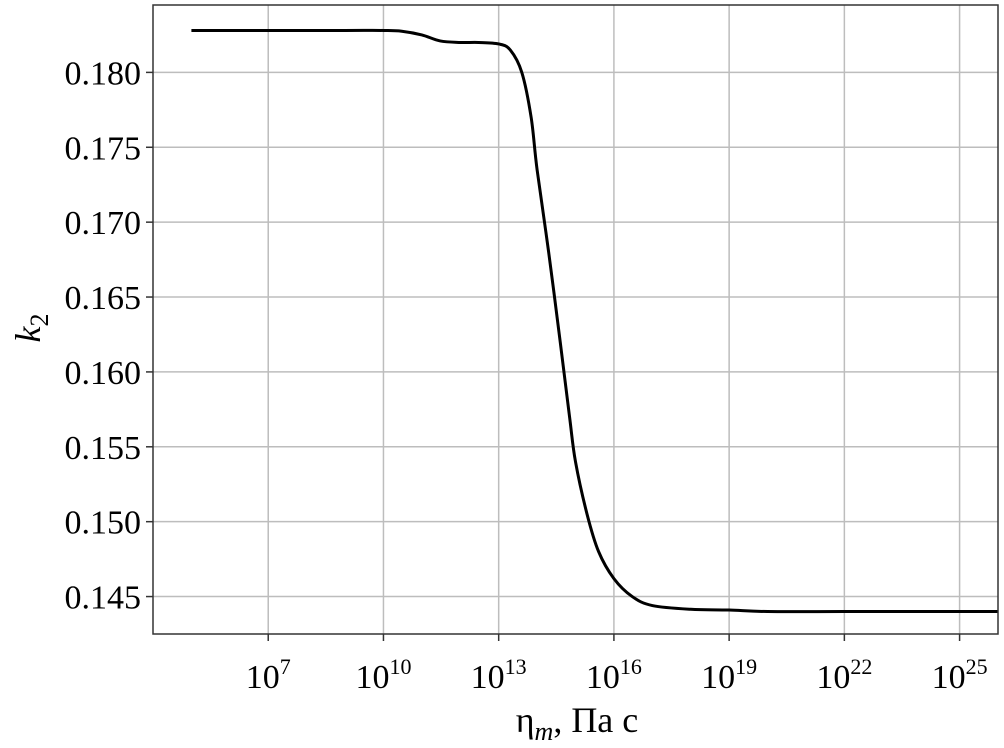  I want to click on x-tick-label: 1016, so click(614, 675).